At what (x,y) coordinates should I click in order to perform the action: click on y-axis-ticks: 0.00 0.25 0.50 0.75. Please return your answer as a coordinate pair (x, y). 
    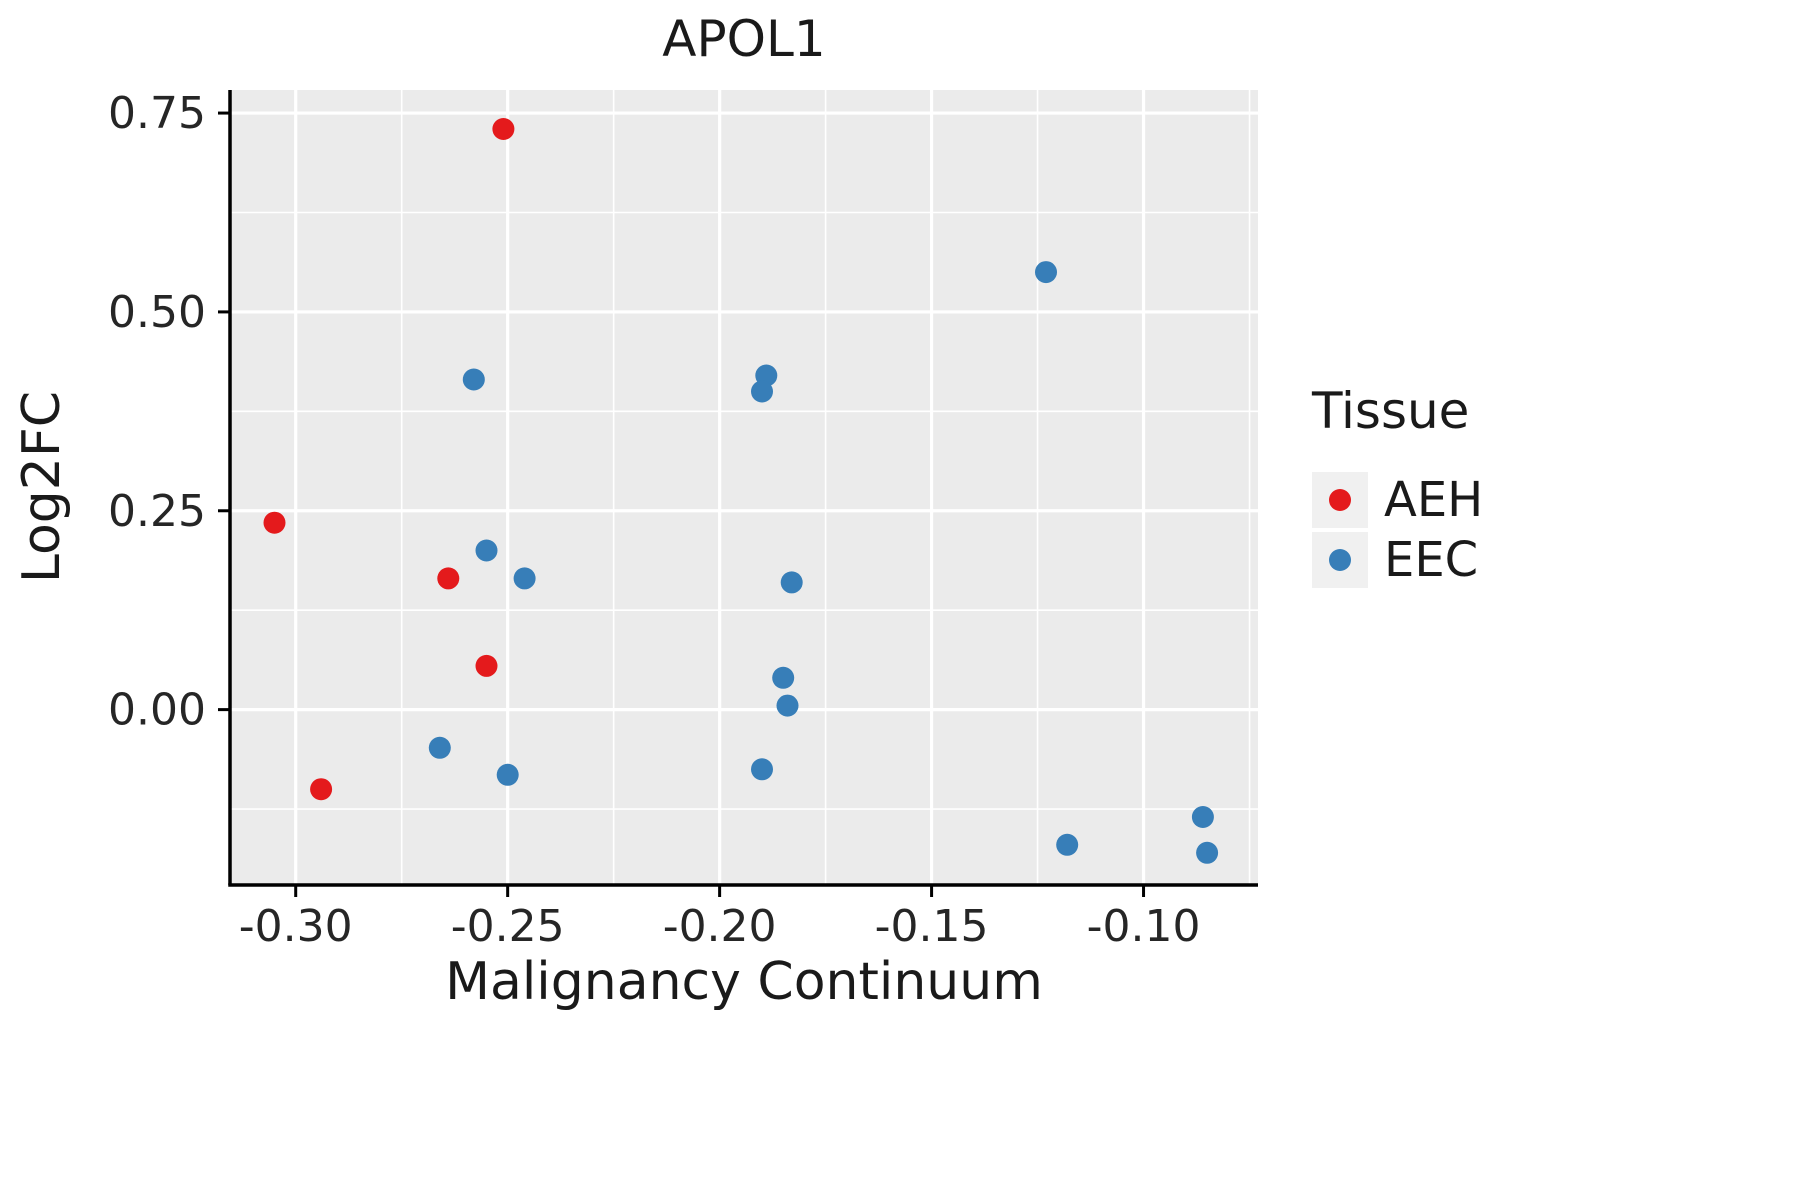
    Looking at the image, I should click on (169, 412).